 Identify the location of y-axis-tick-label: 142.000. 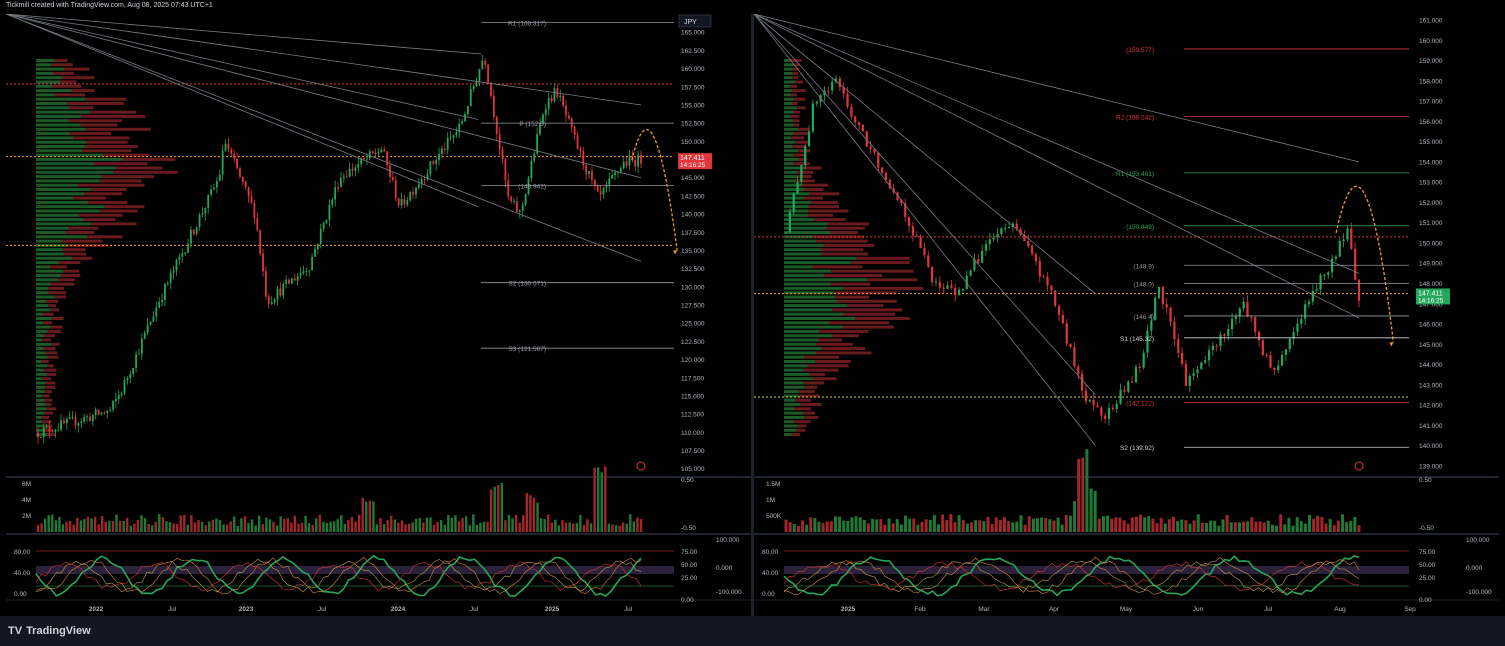
(1431, 406).